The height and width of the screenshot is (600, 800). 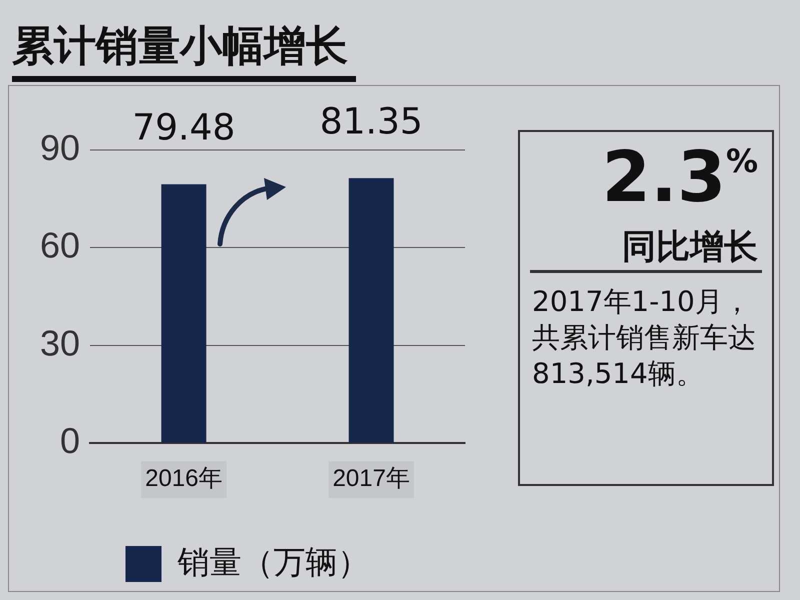 I want to click on text: 同比增长, so click(x=690, y=247).